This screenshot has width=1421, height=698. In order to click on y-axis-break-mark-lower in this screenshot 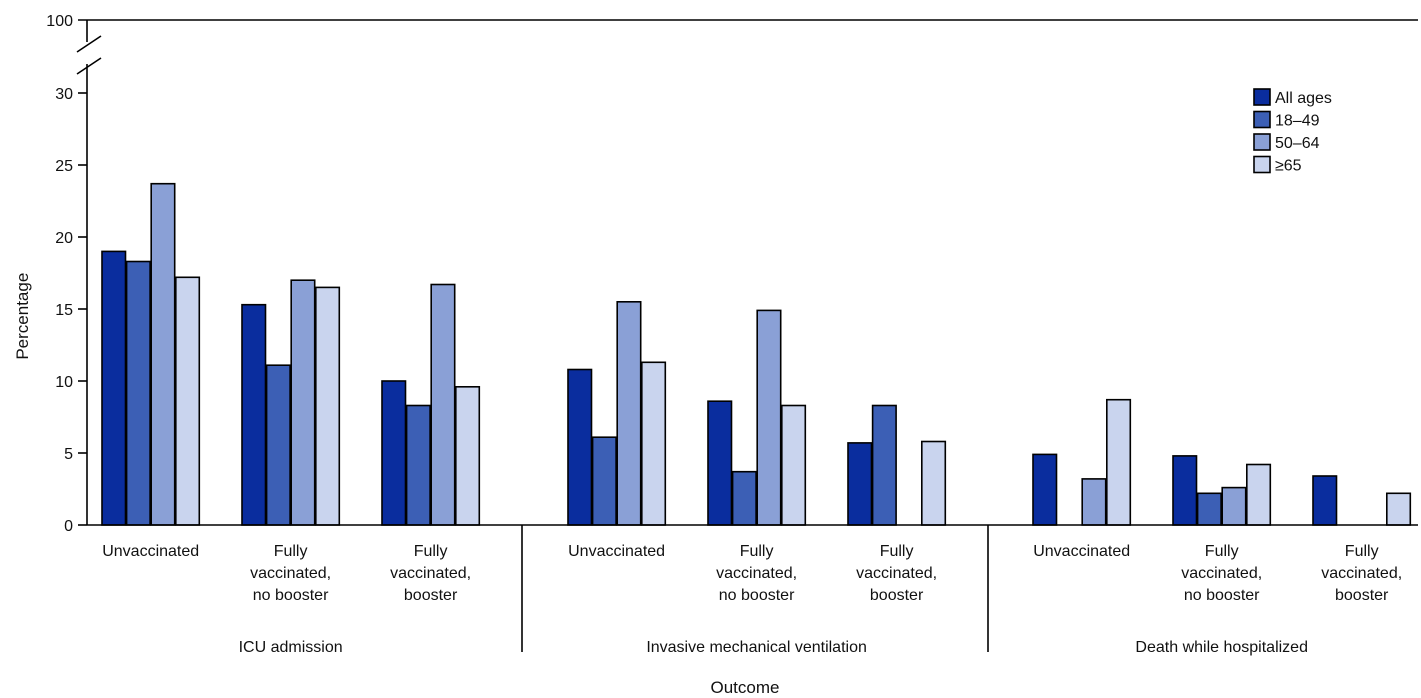, I will do `click(89, 66)`.